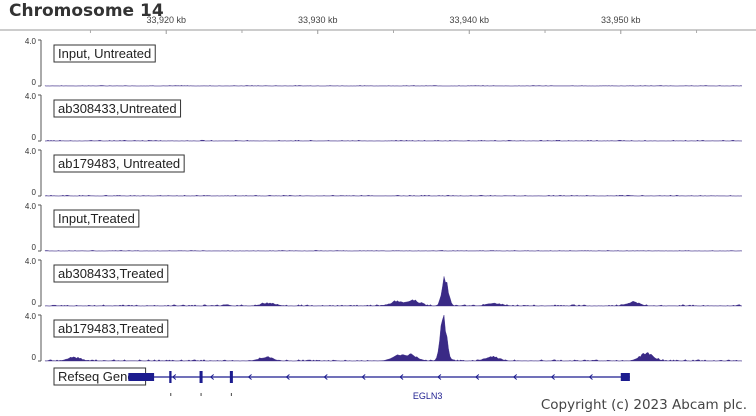 This screenshot has width=756, height=416. Describe the element at coordinates (318, 20) in the screenshot. I see `x-tick-label: 33,930 kb` at that location.